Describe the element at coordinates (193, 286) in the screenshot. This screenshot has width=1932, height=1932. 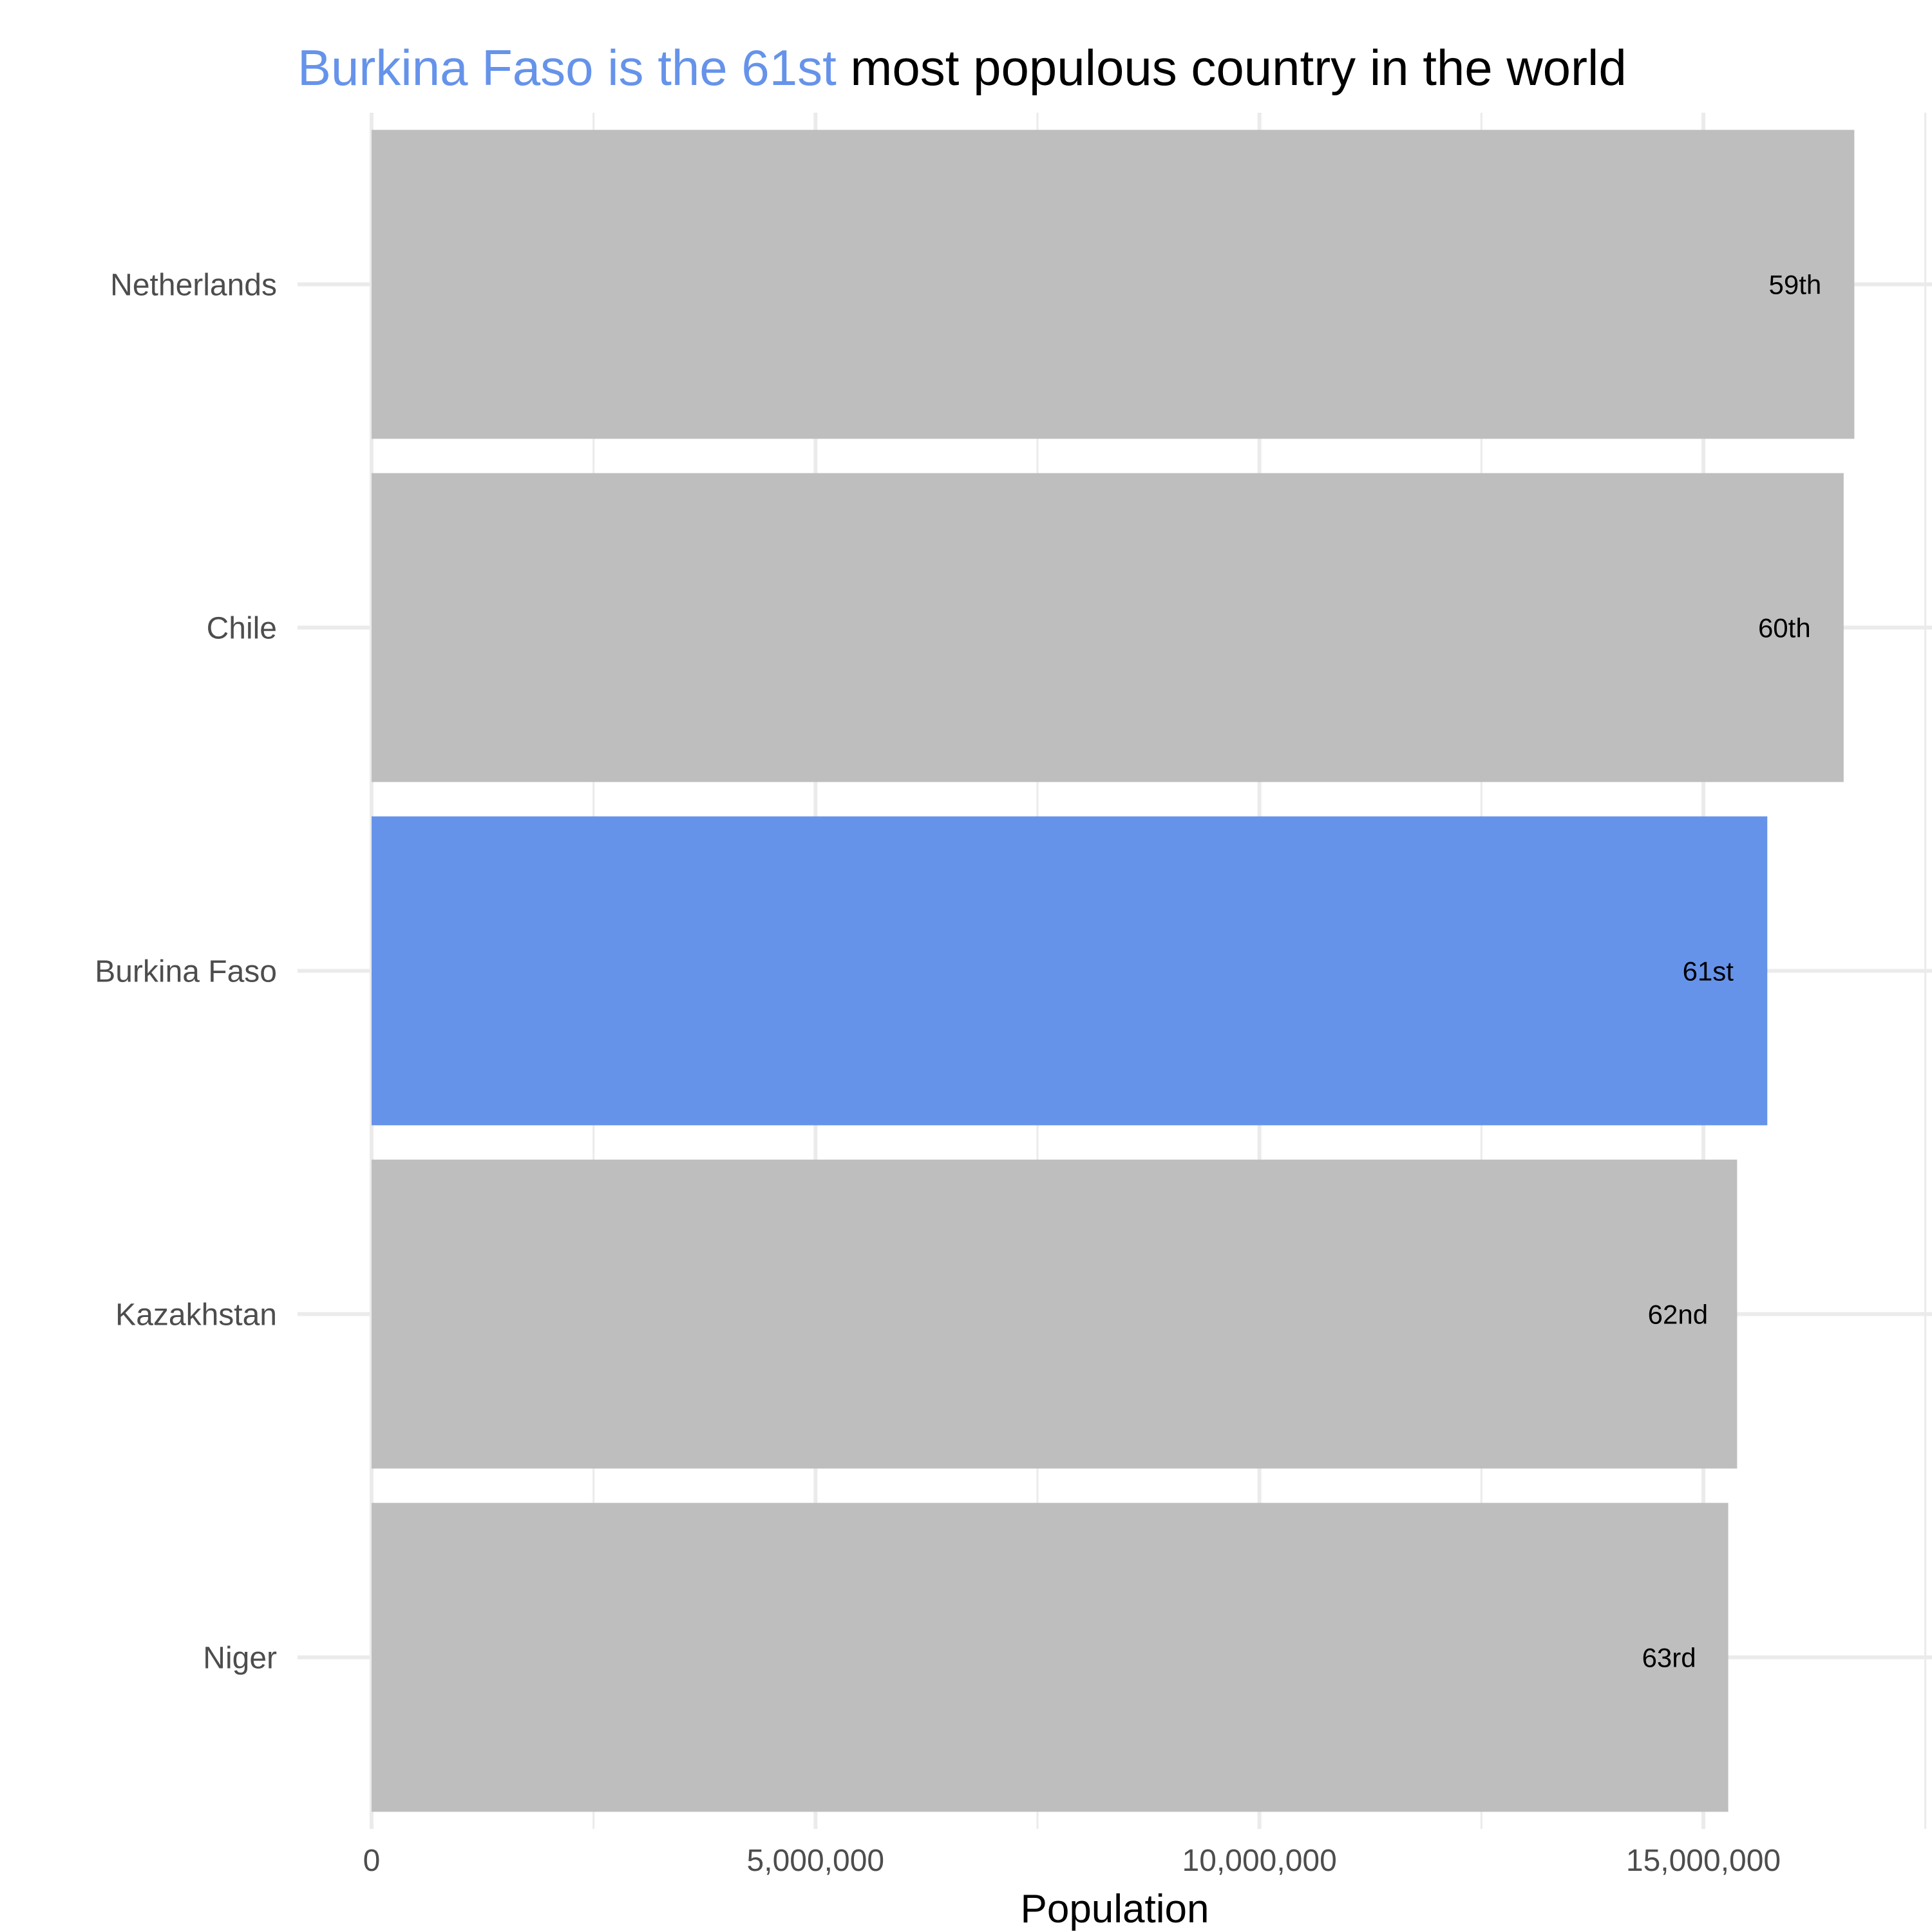
I see `y-tick-label: Netherlands` at that location.